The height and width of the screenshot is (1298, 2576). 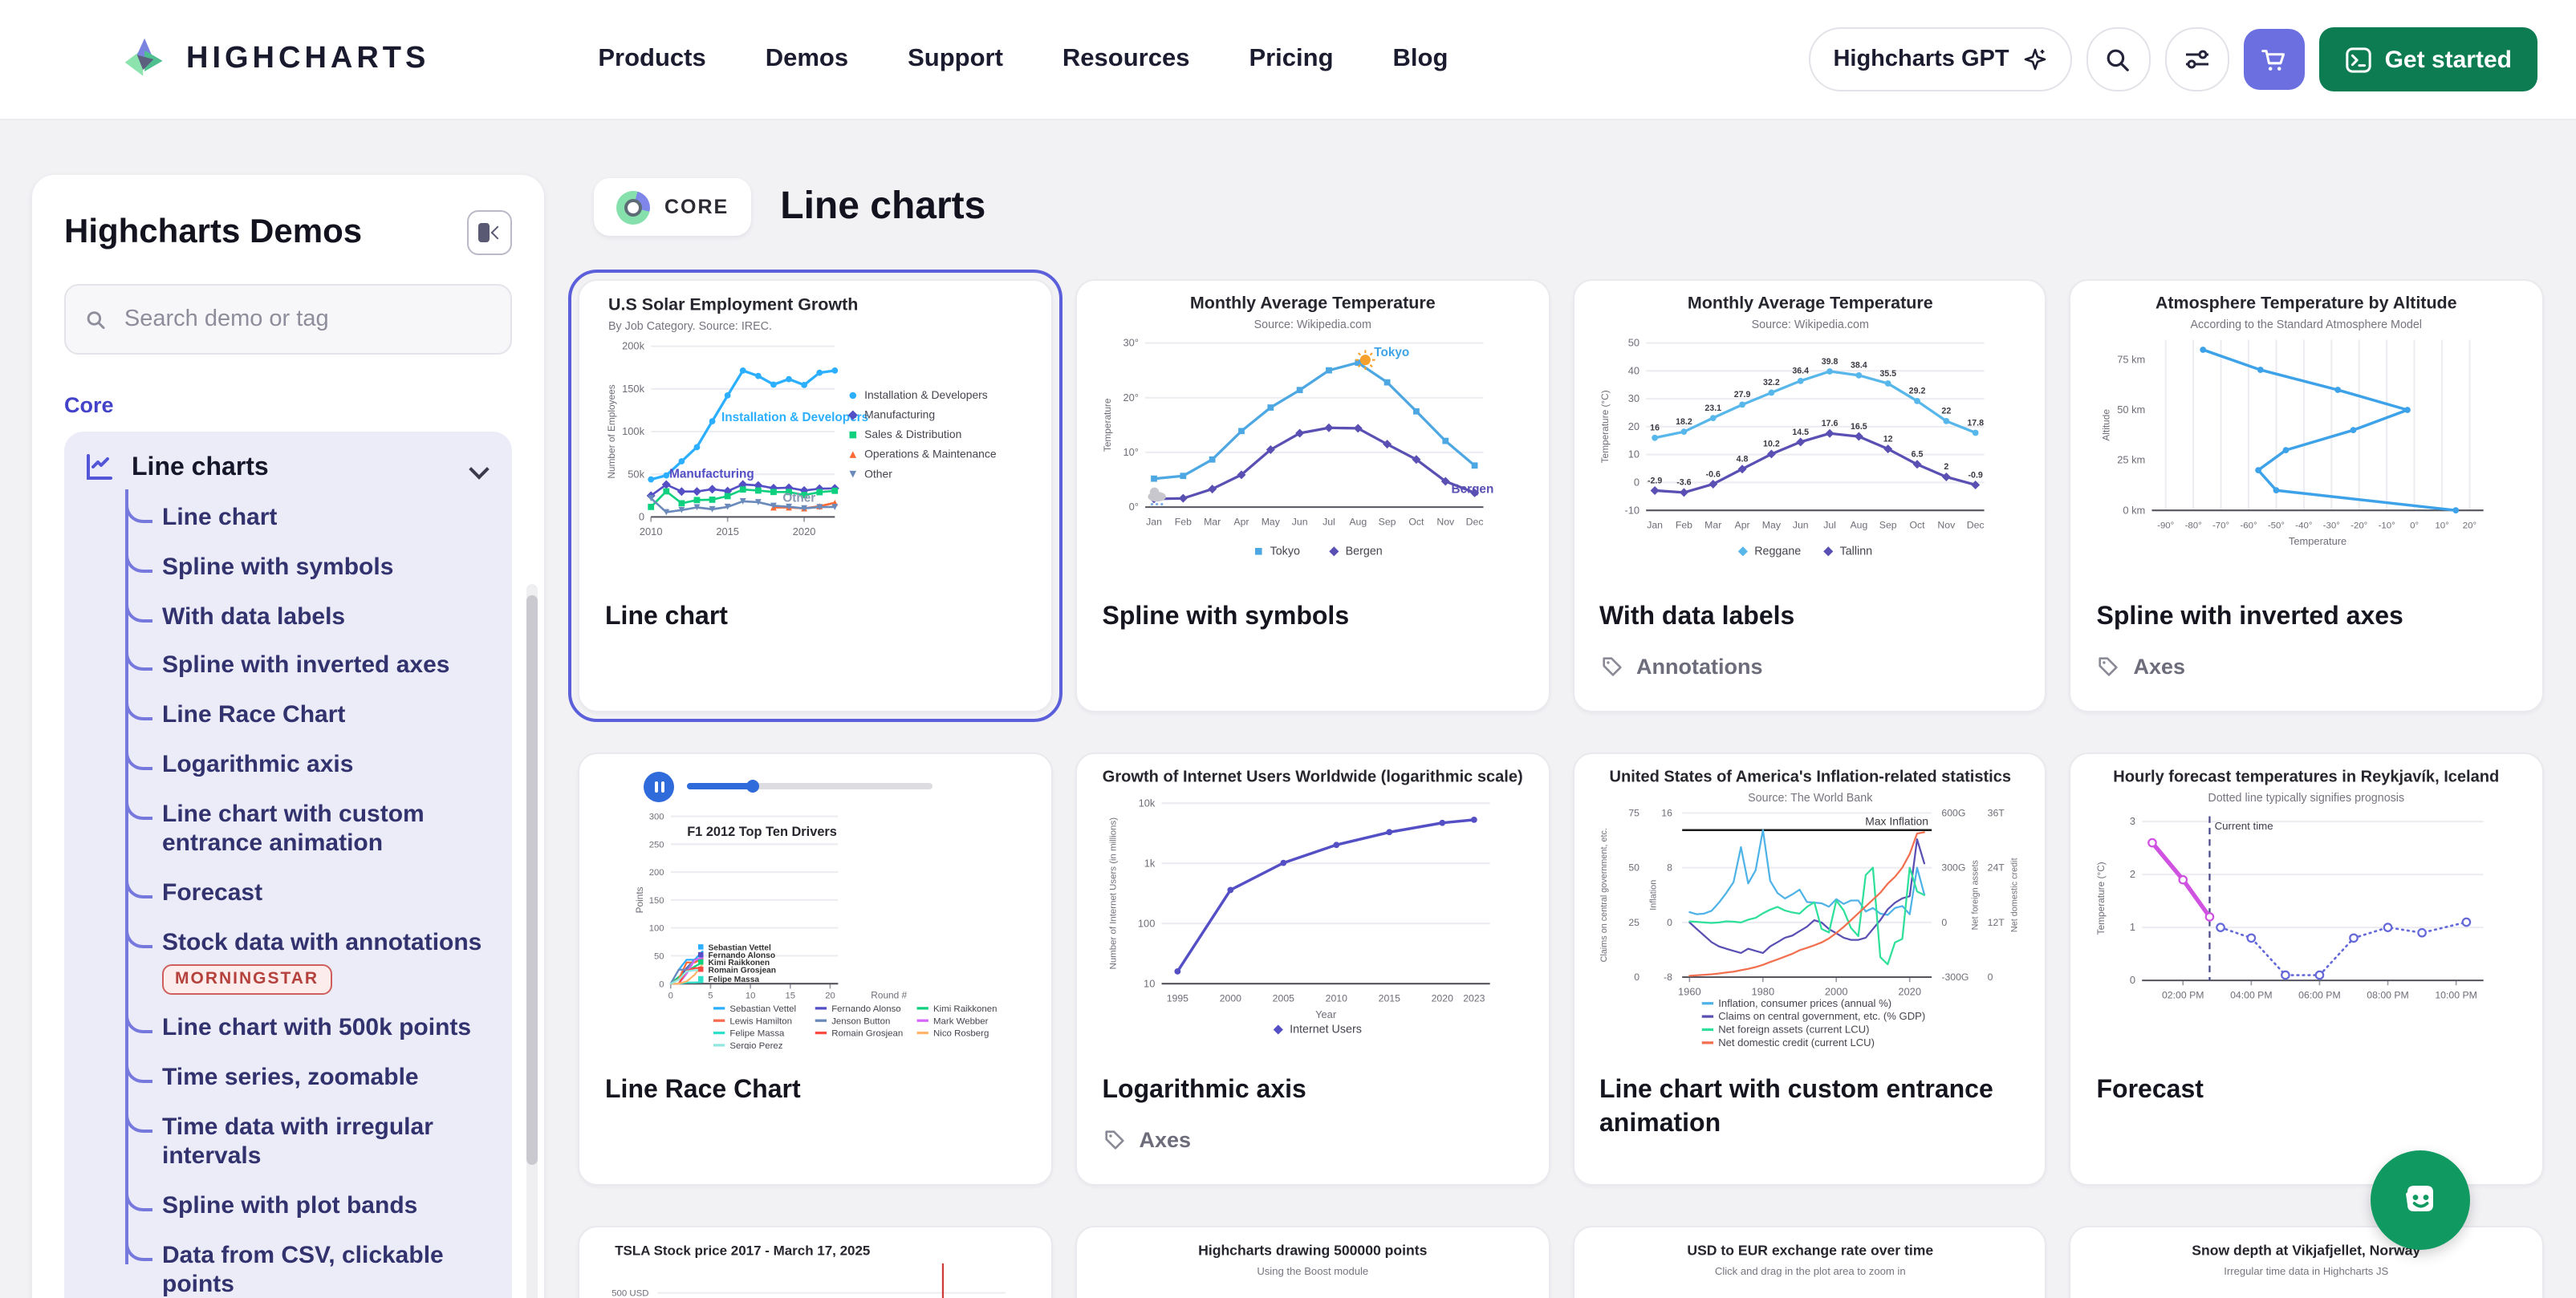 I want to click on tag-annotations: Annotations, so click(x=1699, y=666).